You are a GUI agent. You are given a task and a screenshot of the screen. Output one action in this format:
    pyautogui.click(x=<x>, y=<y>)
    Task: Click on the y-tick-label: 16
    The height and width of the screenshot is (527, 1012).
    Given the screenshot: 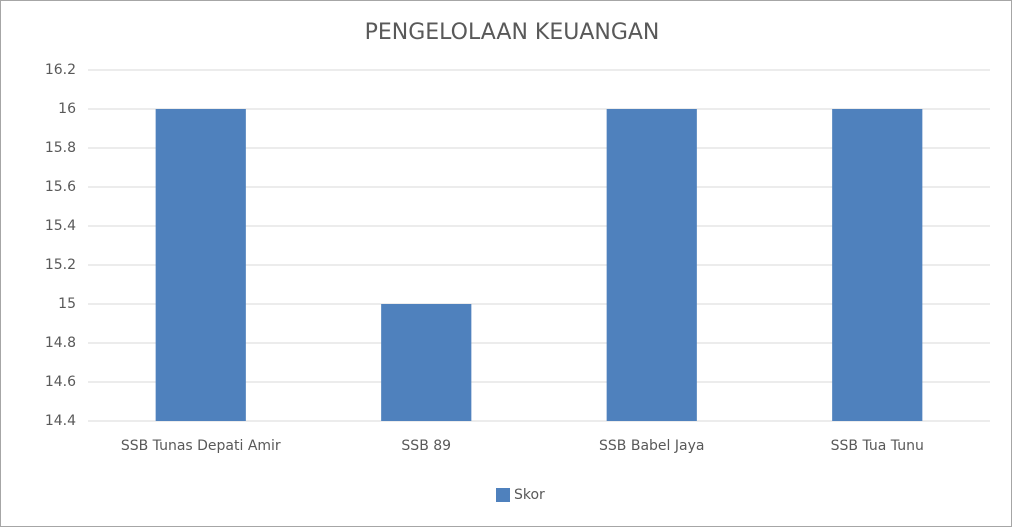 What is the action you would take?
    pyautogui.click(x=67, y=109)
    